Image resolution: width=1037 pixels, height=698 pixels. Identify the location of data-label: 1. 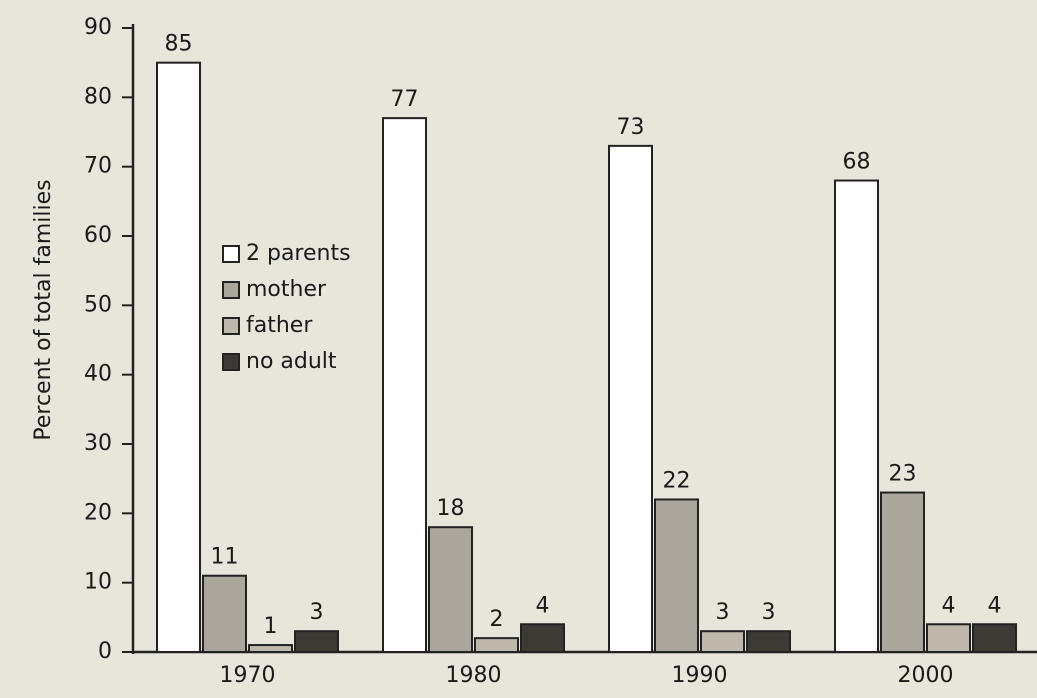
(271, 626).